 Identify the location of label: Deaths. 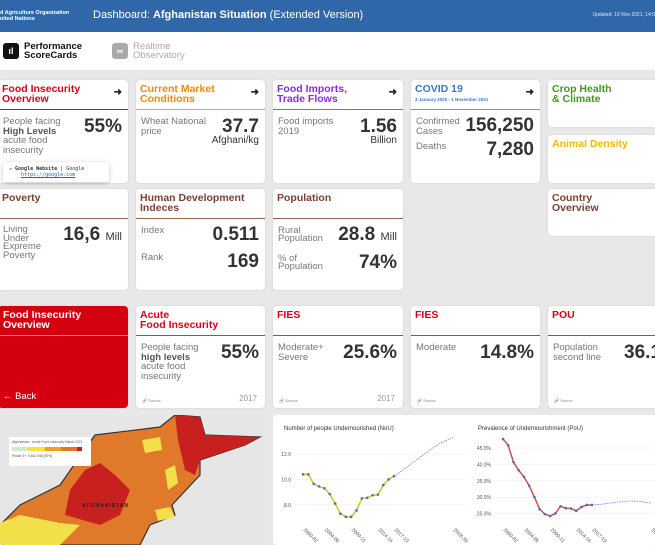
(431, 146).